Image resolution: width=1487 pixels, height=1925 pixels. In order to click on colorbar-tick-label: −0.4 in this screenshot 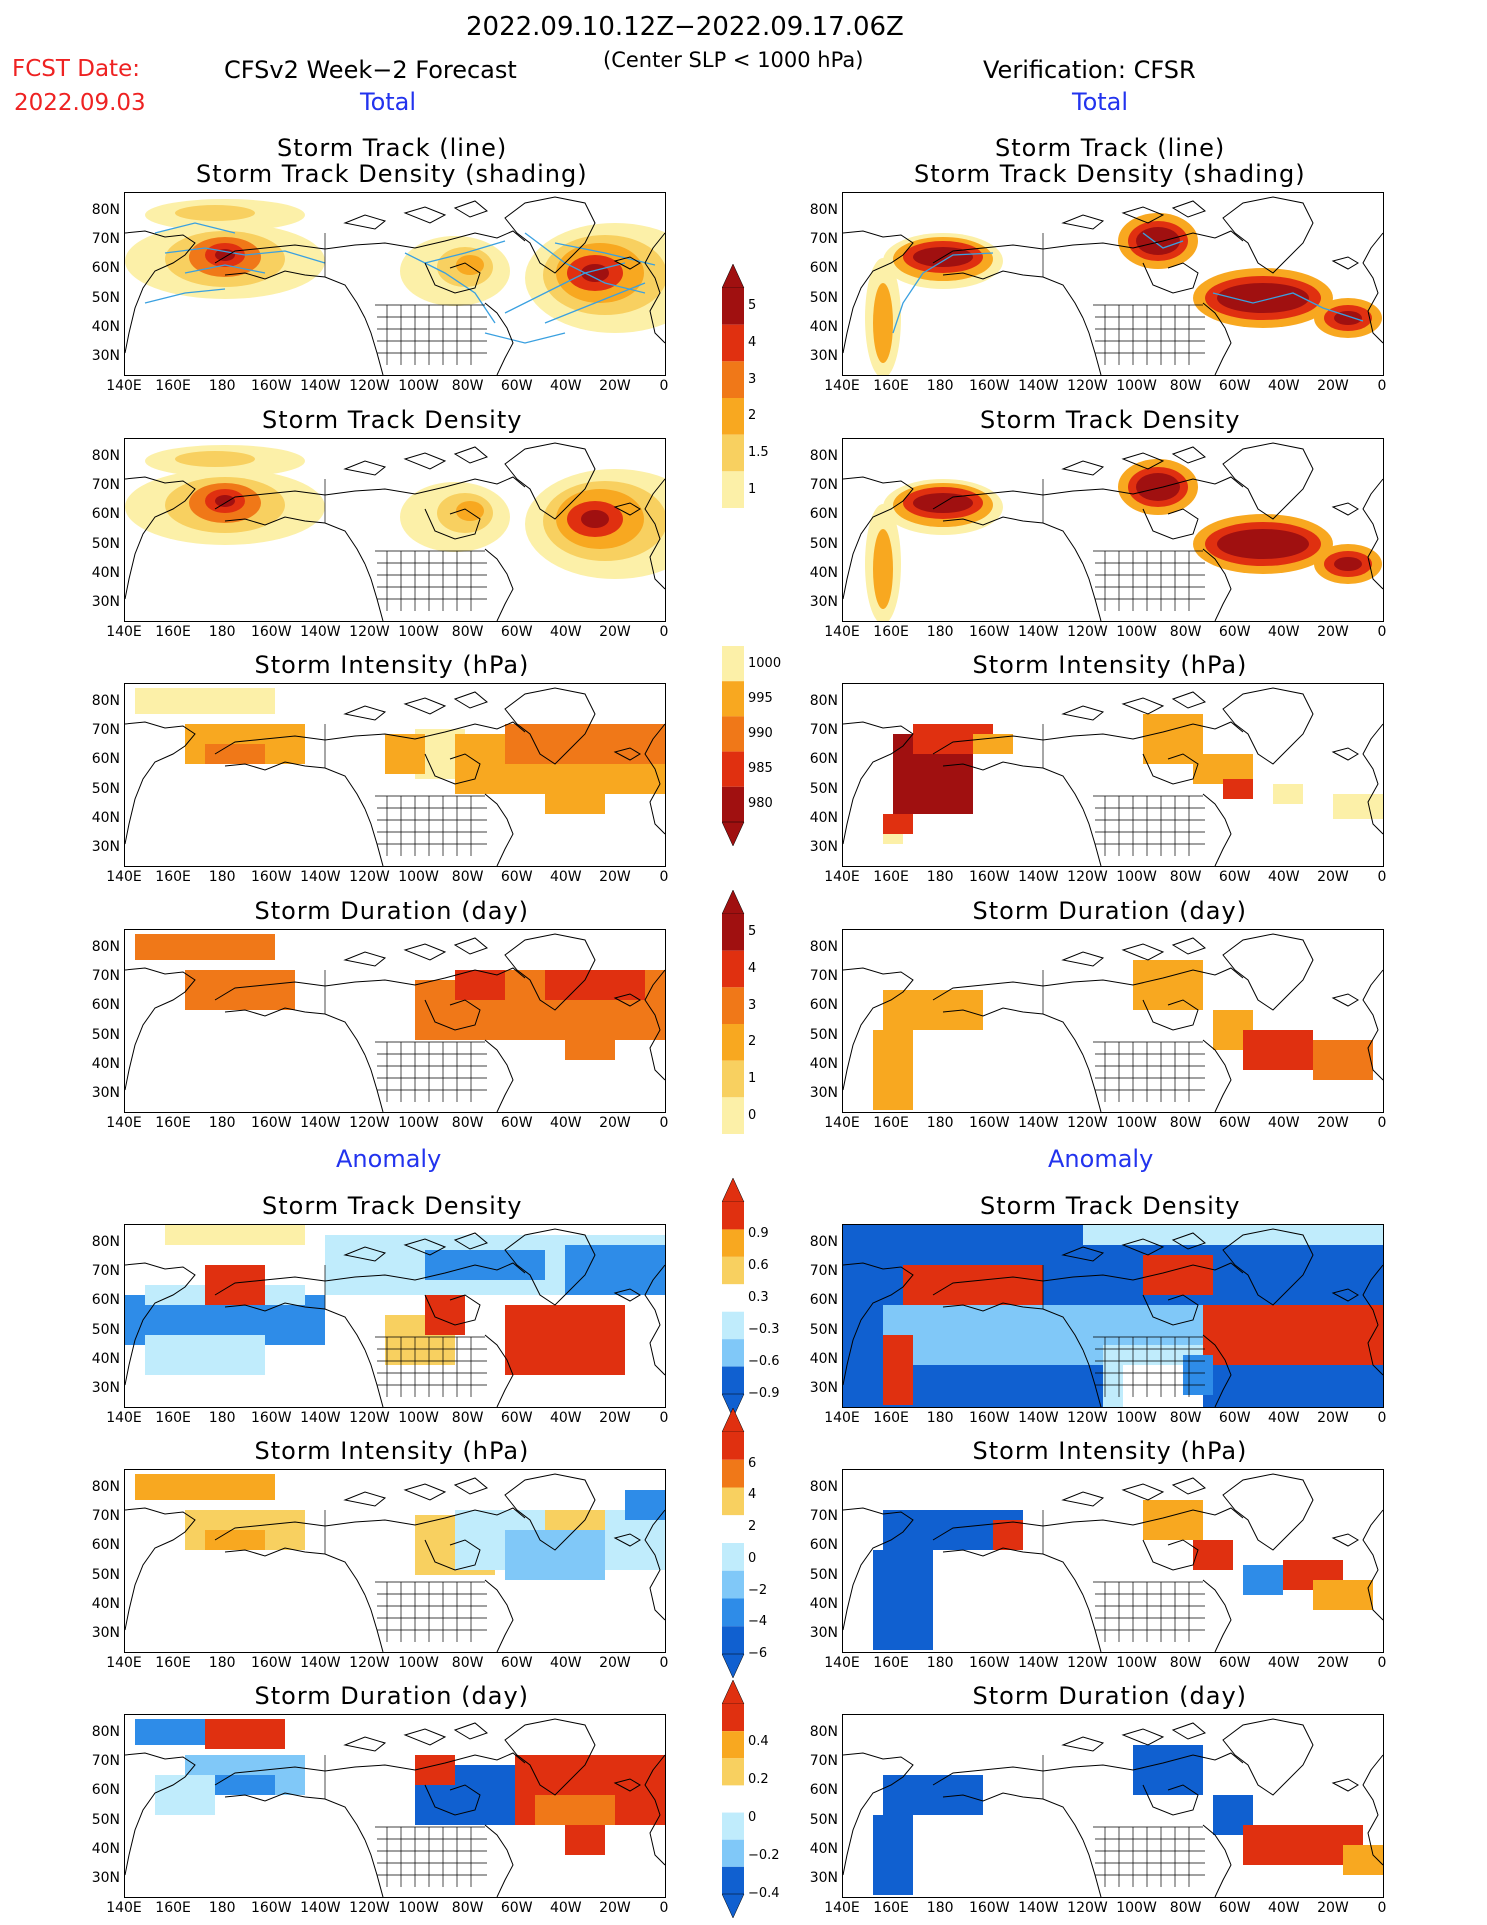, I will do `click(764, 1893)`.